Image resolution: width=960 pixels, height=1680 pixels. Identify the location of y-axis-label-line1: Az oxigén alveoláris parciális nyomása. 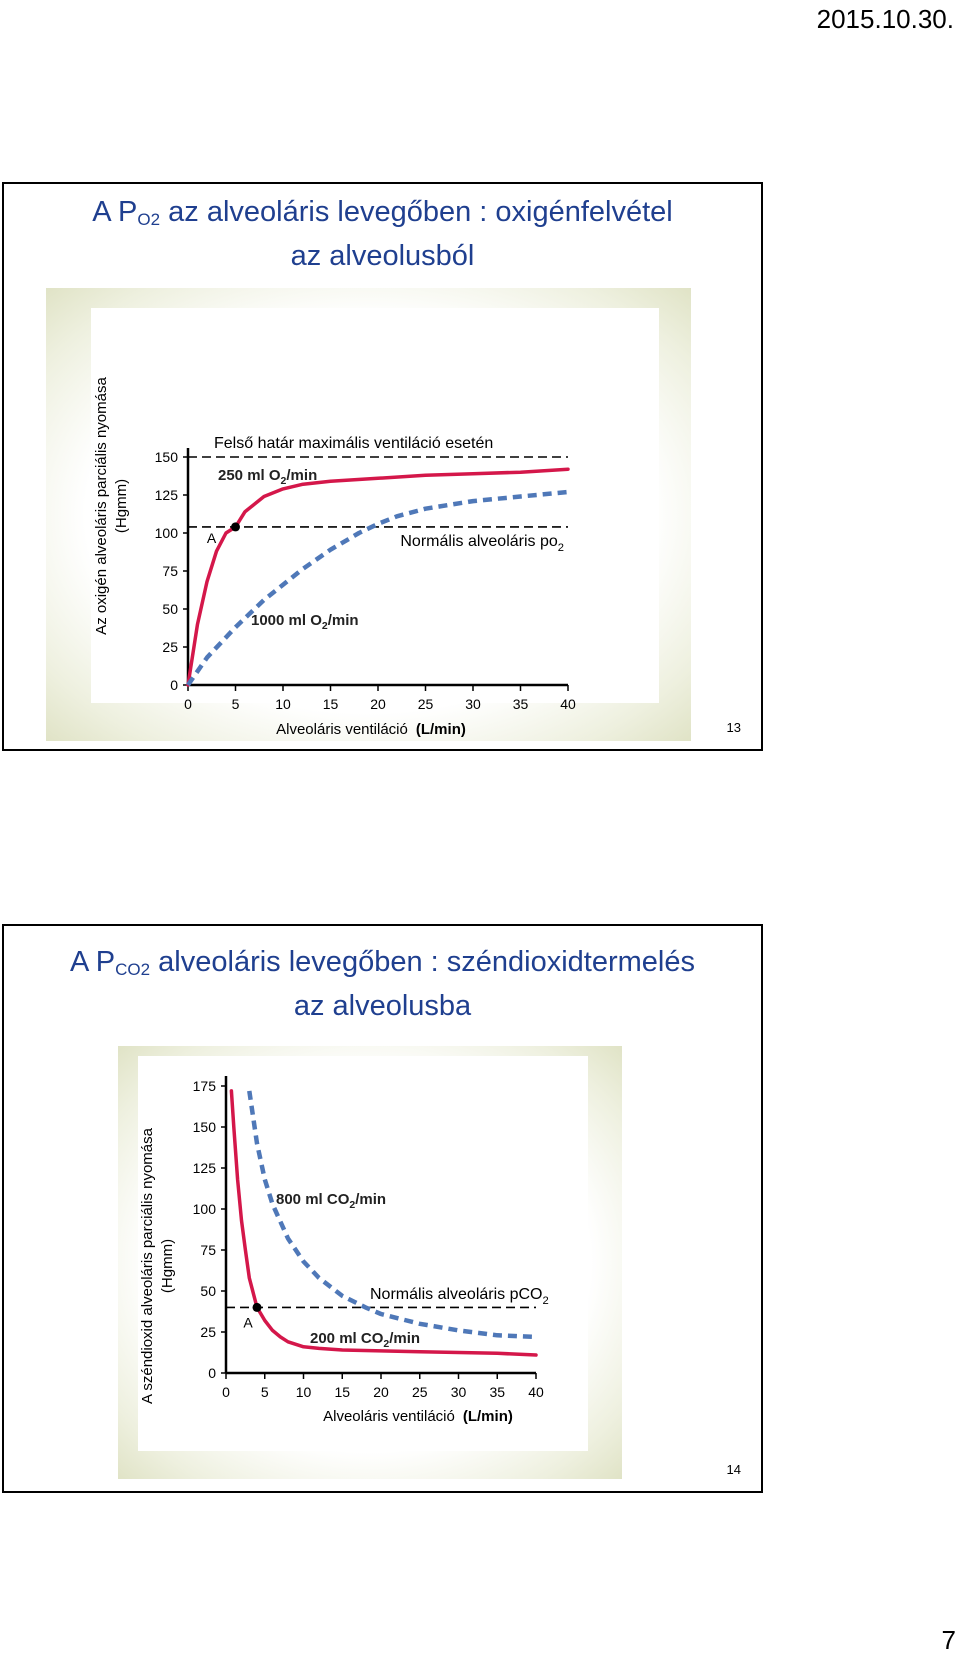
(101, 506).